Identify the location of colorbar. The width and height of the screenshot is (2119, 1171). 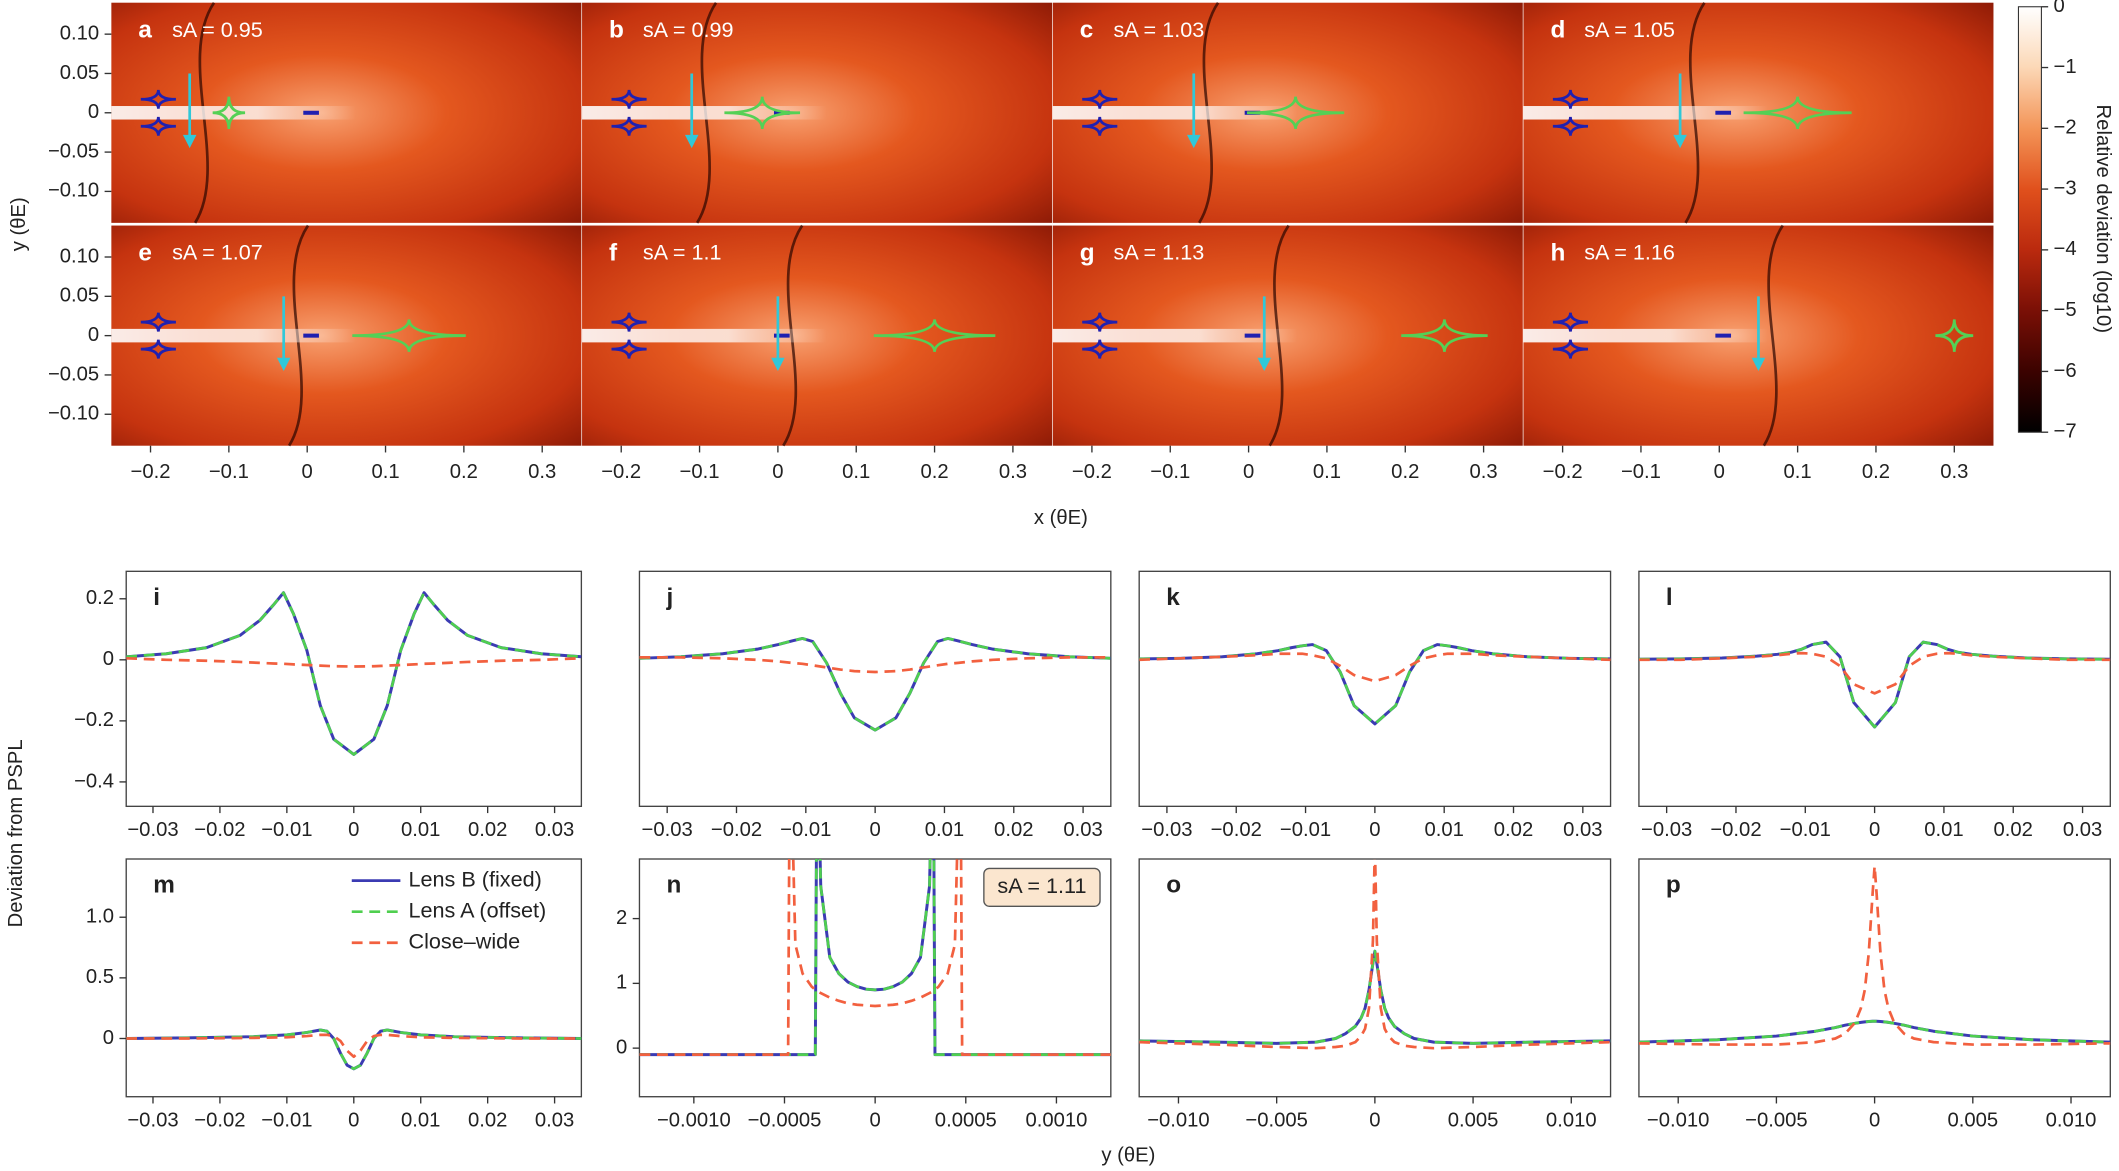
(2029, 219).